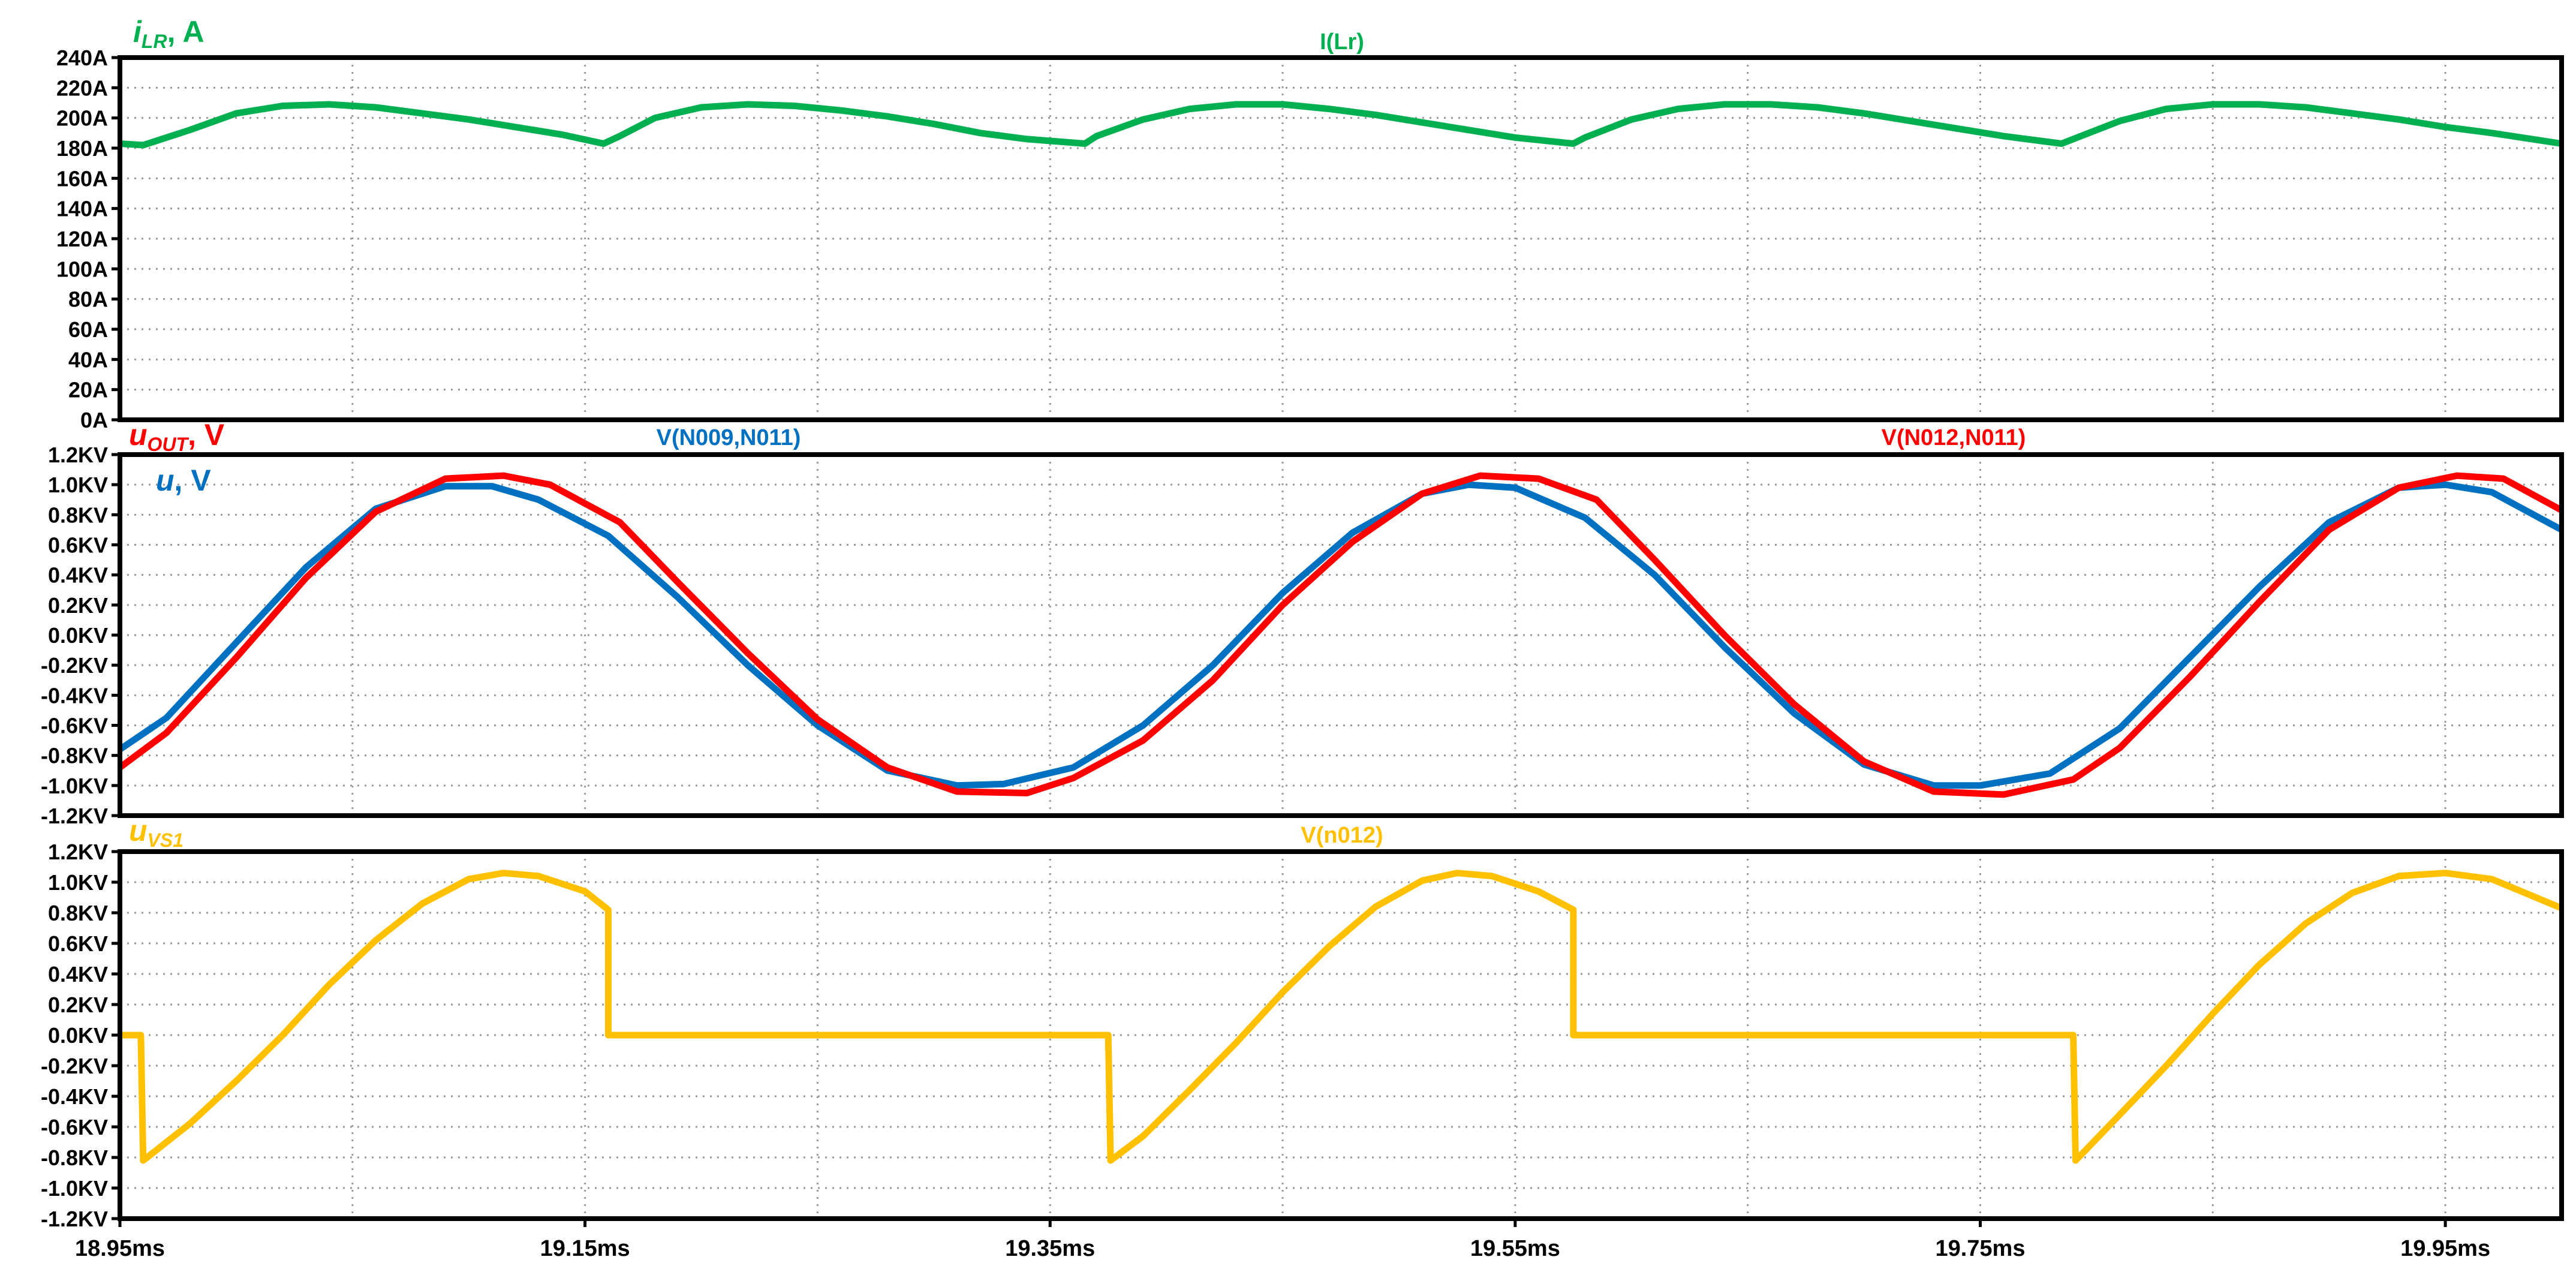 Image resolution: width=2576 pixels, height=1278 pixels. Describe the element at coordinates (88, 329) in the screenshot. I see `y-tick-label: 60A` at that location.